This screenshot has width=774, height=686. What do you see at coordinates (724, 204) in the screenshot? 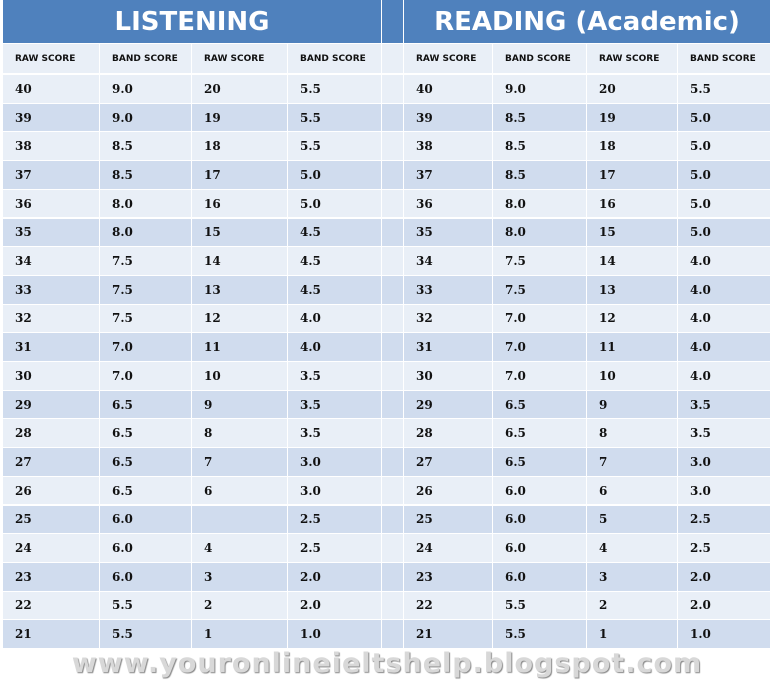
I see `table-cell: 5.0` at bounding box center [724, 204].